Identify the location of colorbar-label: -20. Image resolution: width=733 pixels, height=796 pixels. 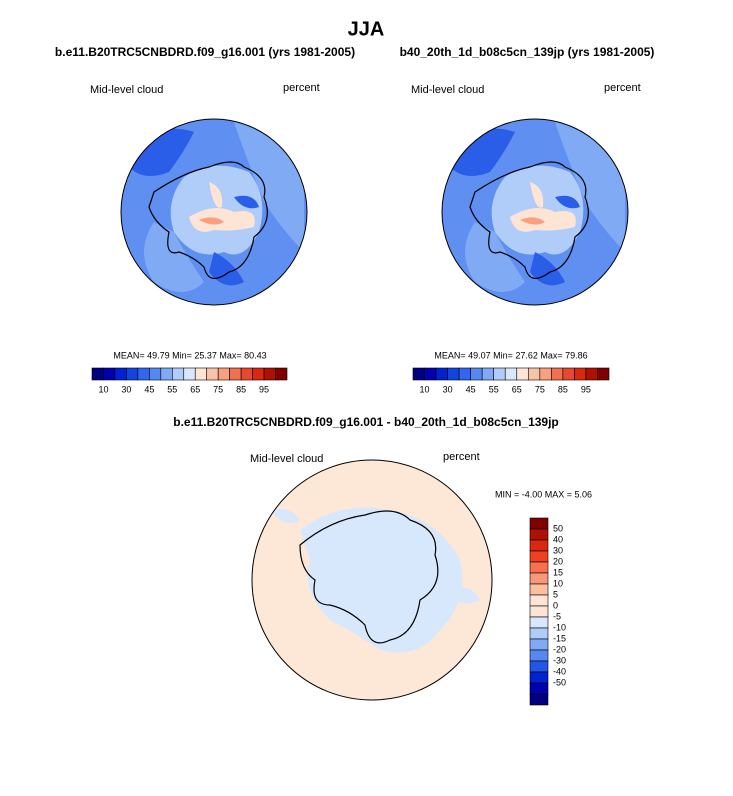
(559, 649).